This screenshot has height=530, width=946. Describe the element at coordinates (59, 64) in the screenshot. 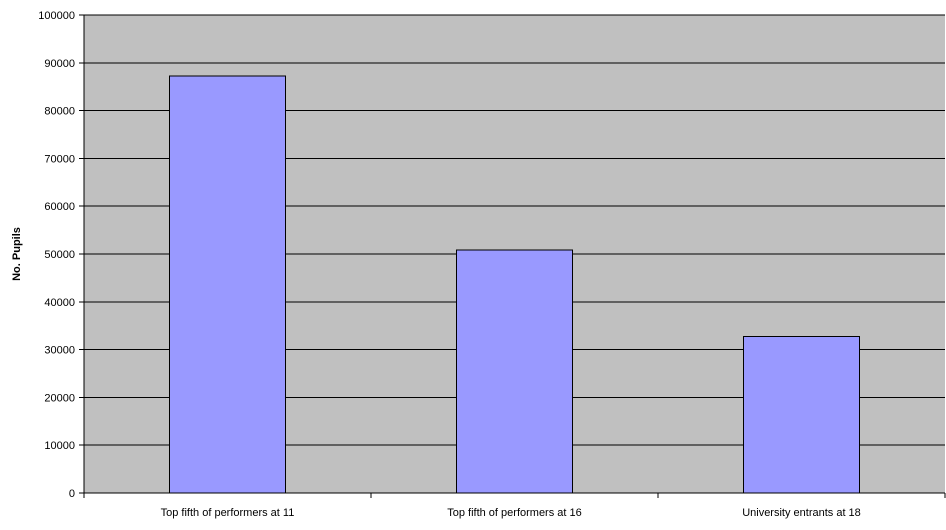

I see `y-tick-label: 90000` at that location.